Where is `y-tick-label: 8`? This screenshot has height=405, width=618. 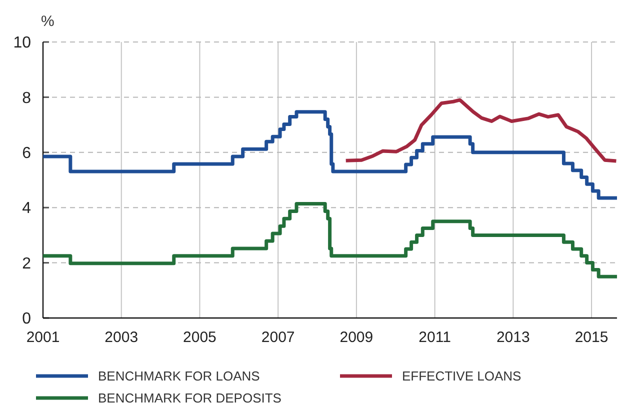 y-tick-label: 8 is located at coordinates (27, 98).